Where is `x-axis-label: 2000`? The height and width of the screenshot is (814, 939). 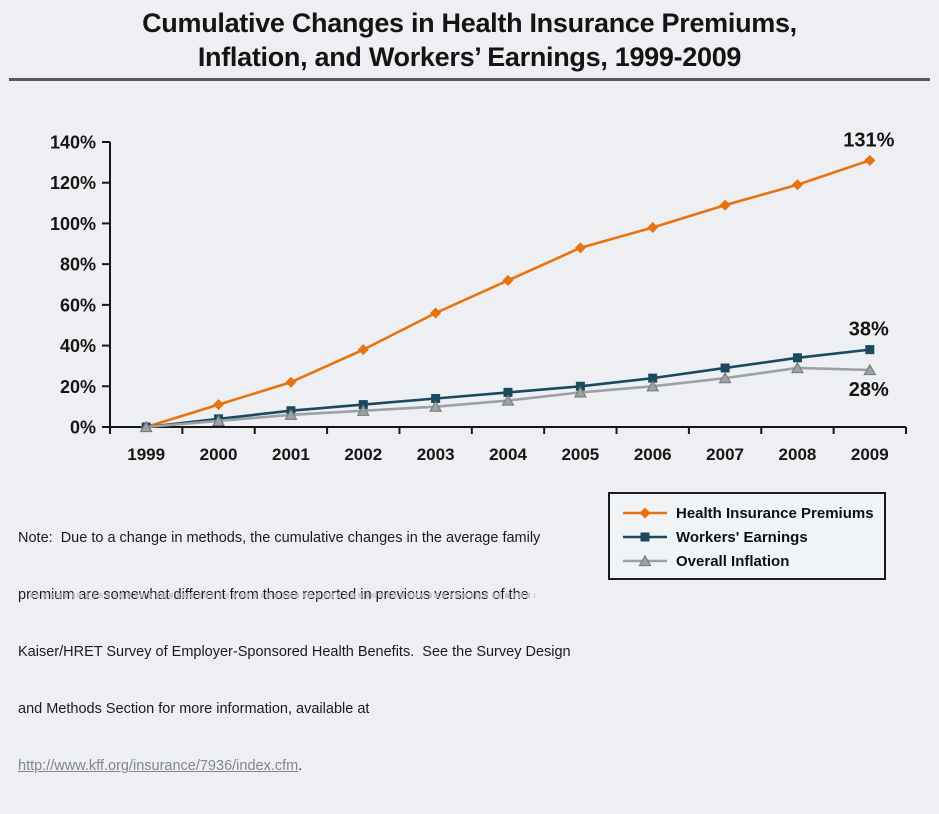 x-axis-label: 2000 is located at coordinates (219, 454).